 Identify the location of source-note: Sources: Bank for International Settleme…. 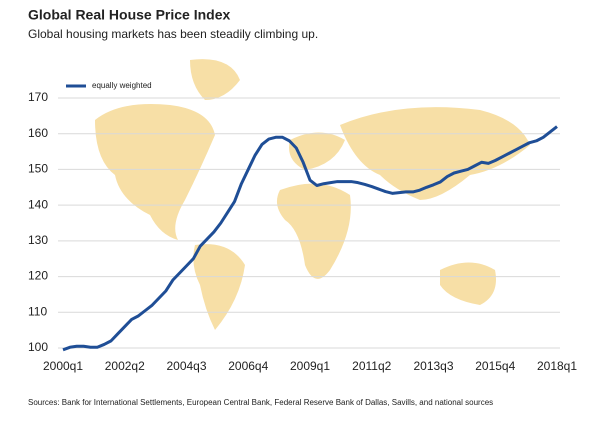
(260, 402).